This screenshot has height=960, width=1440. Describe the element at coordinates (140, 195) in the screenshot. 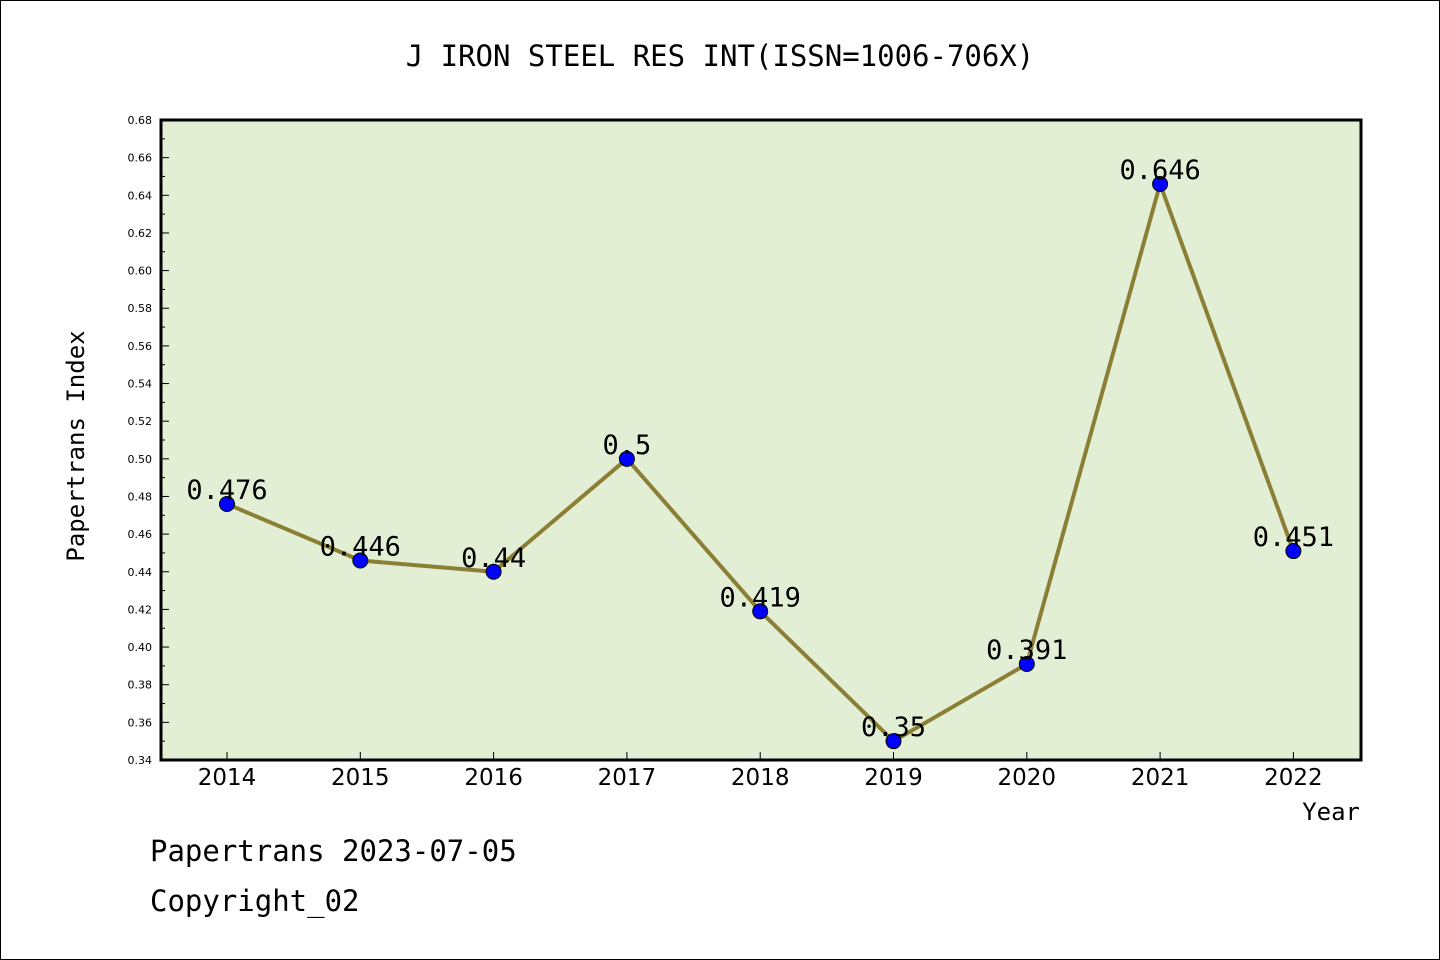

I see `y-tick-label: 0.64` at that location.